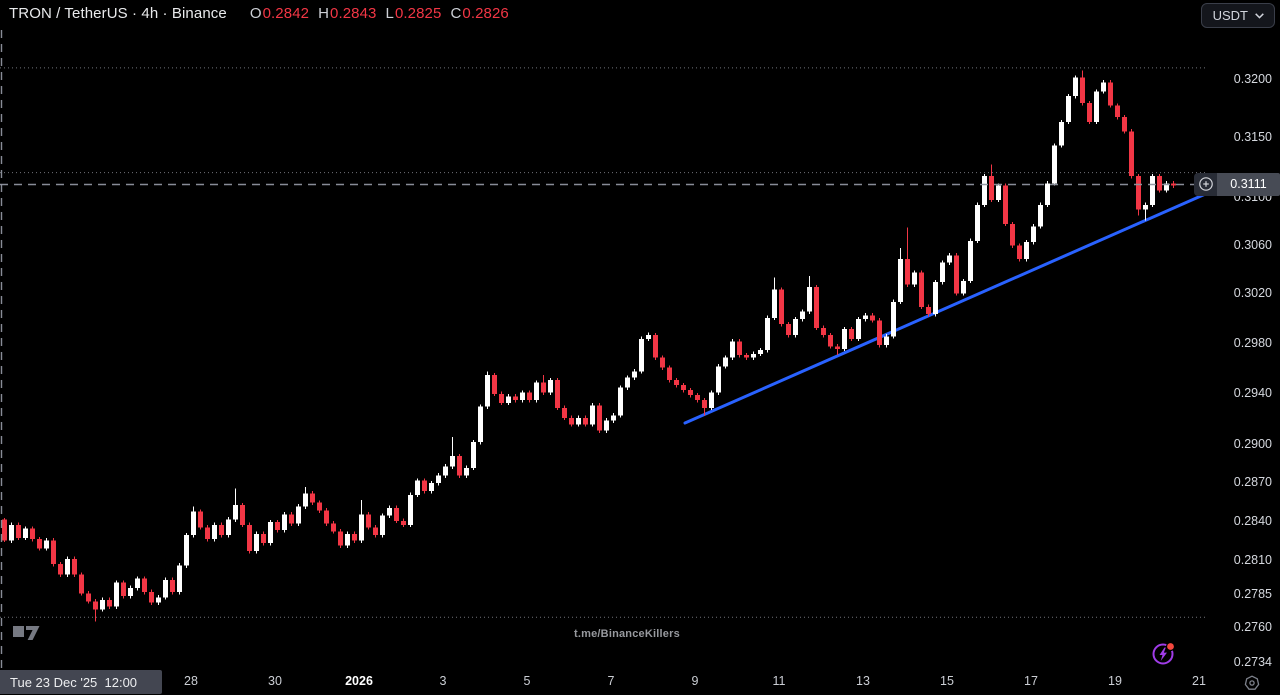  What do you see at coordinates (1252, 392) in the screenshot?
I see `price-axis-label: 0.2940` at bounding box center [1252, 392].